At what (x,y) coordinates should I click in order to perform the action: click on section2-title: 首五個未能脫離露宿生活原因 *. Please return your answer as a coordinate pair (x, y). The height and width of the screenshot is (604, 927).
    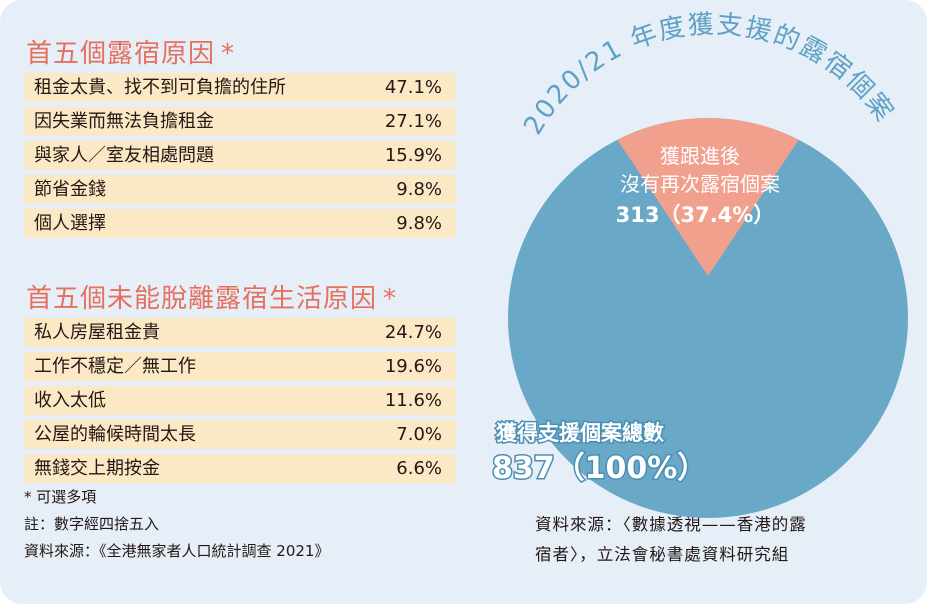
    Looking at the image, I should click on (211, 296).